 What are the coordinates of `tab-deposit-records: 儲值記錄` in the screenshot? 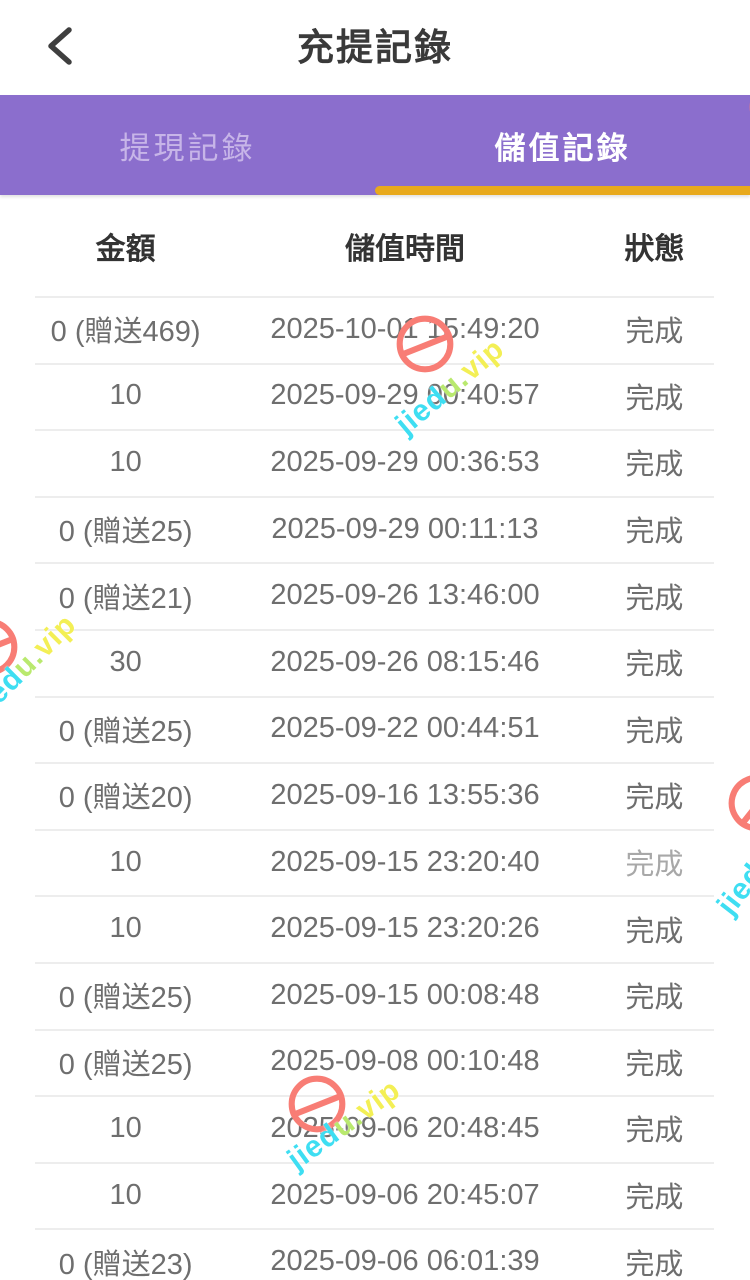 It's located at (562, 148).